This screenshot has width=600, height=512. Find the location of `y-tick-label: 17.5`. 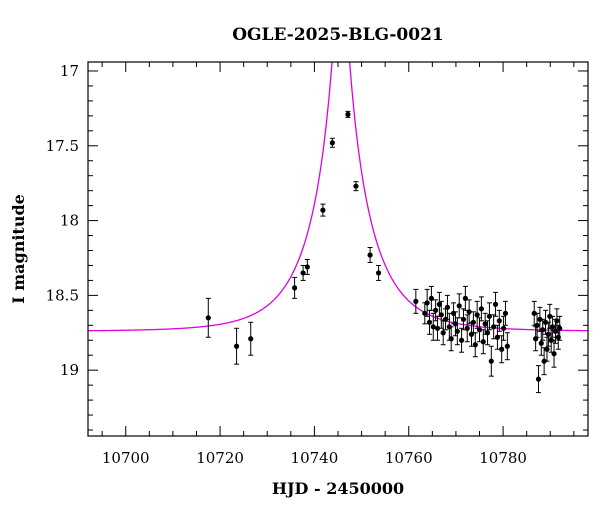

y-tick-label: 17.5 is located at coordinates (62, 146).